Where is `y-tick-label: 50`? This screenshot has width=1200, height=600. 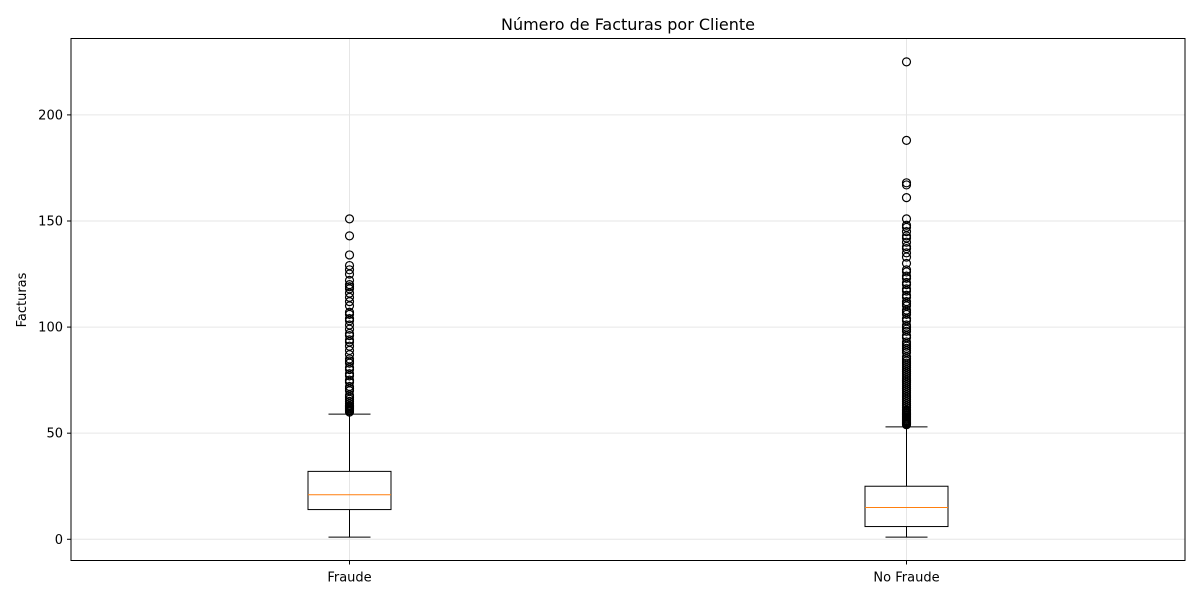
y-tick-label: 50 is located at coordinates (54, 434).